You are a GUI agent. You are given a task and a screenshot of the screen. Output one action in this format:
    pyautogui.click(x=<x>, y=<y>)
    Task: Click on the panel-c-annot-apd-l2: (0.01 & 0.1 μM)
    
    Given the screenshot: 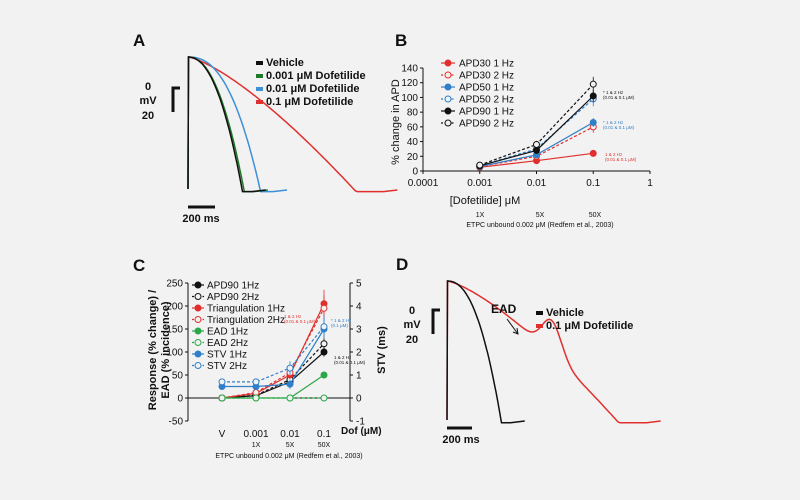 What is the action you would take?
    pyautogui.click(x=350, y=362)
    